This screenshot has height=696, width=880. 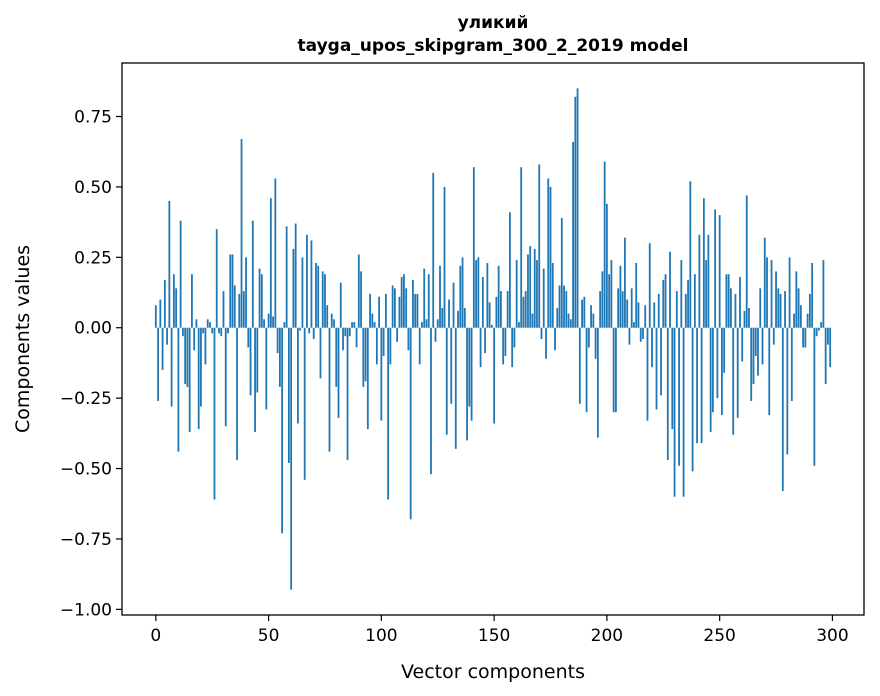 I want to click on y-tick-label: −1.00, so click(x=86, y=610).